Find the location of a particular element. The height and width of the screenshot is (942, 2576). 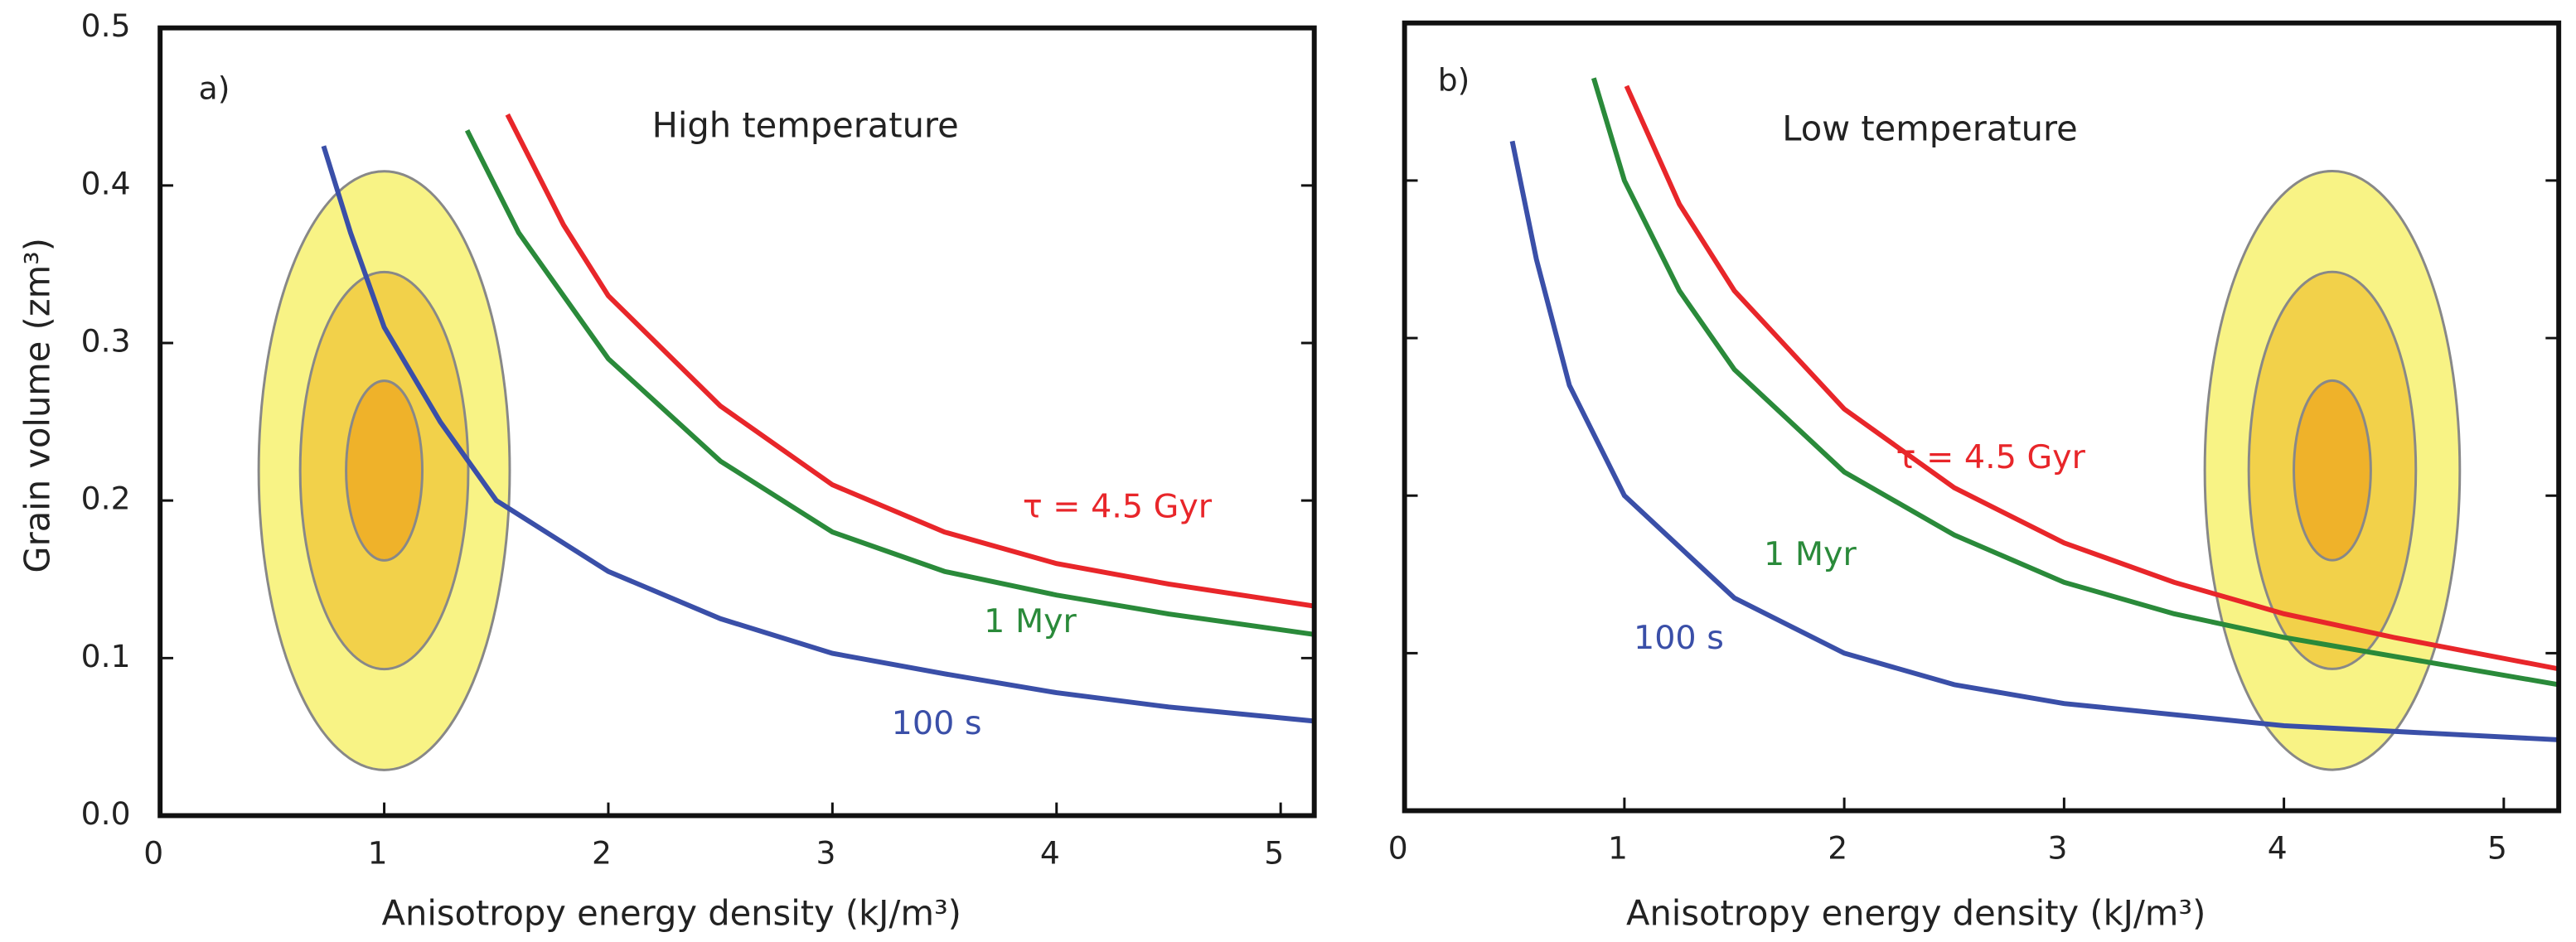

chart-title: High temperature is located at coordinates (805, 125).